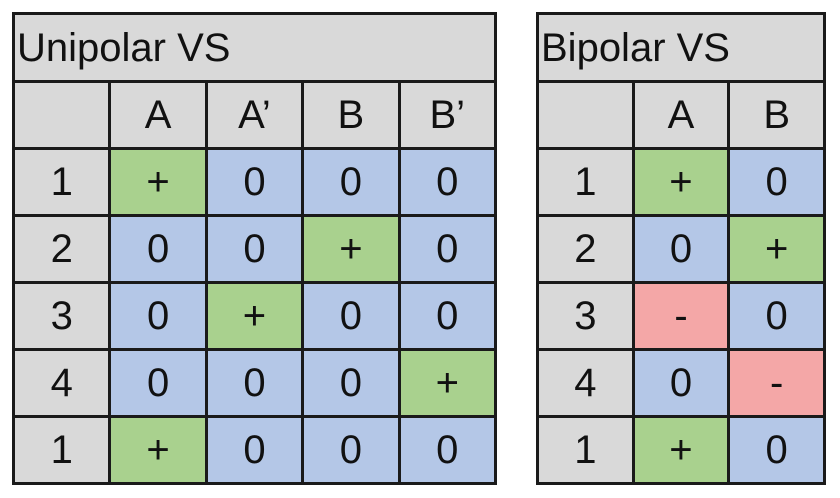 The height and width of the screenshot is (498, 840). Describe the element at coordinates (254, 115) in the screenshot. I see `column-header-a-prime: A’` at that location.